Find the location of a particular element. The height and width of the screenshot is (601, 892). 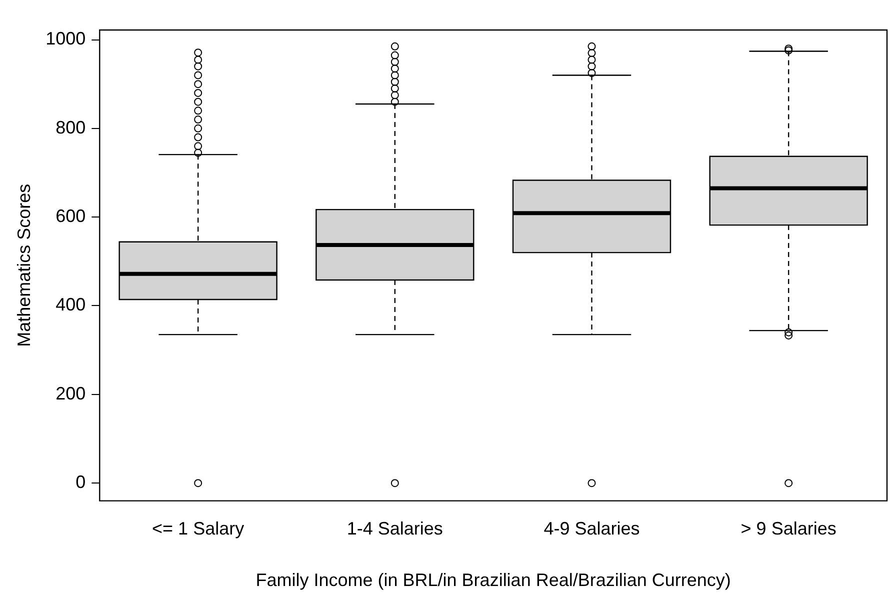

y-tick-label: 200 is located at coordinates (71, 393).